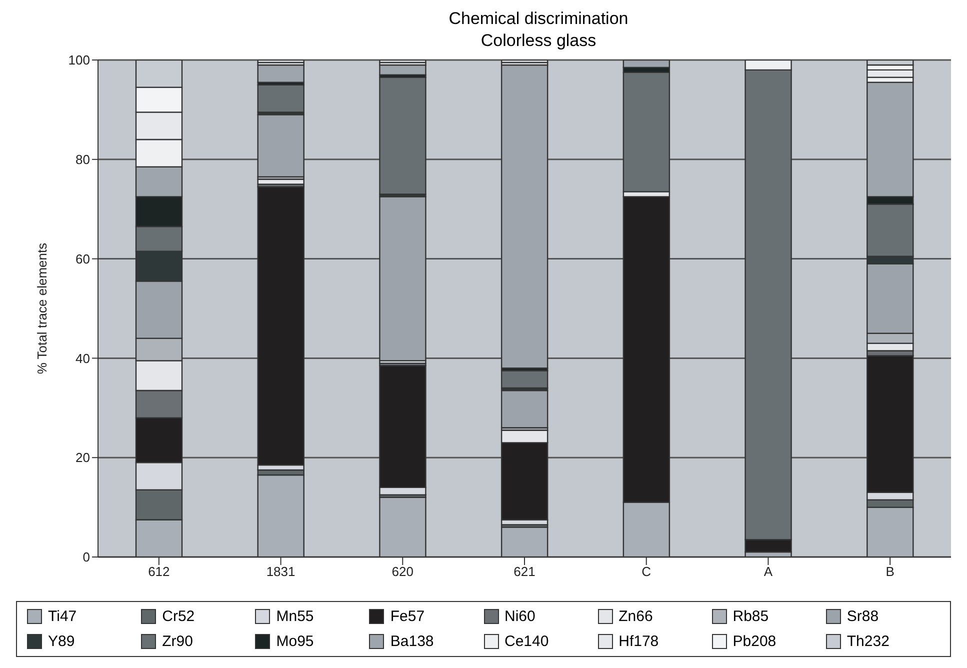  What do you see at coordinates (295, 616) in the screenshot?
I see `legend-label: Mn55` at bounding box center [295, 616].